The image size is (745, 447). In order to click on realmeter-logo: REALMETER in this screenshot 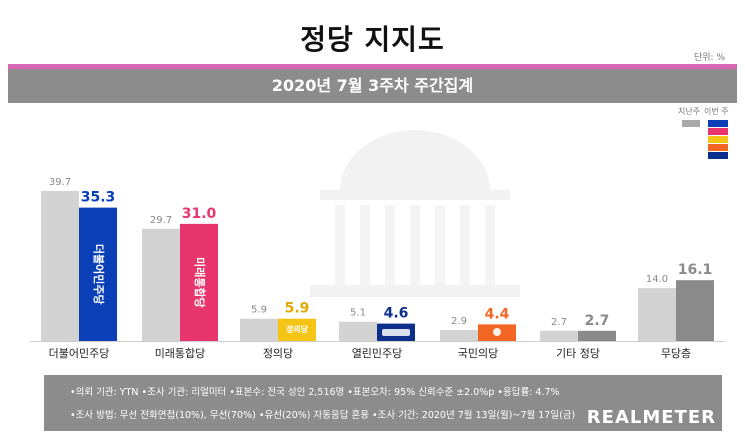, I will do `click(651, 417)`.